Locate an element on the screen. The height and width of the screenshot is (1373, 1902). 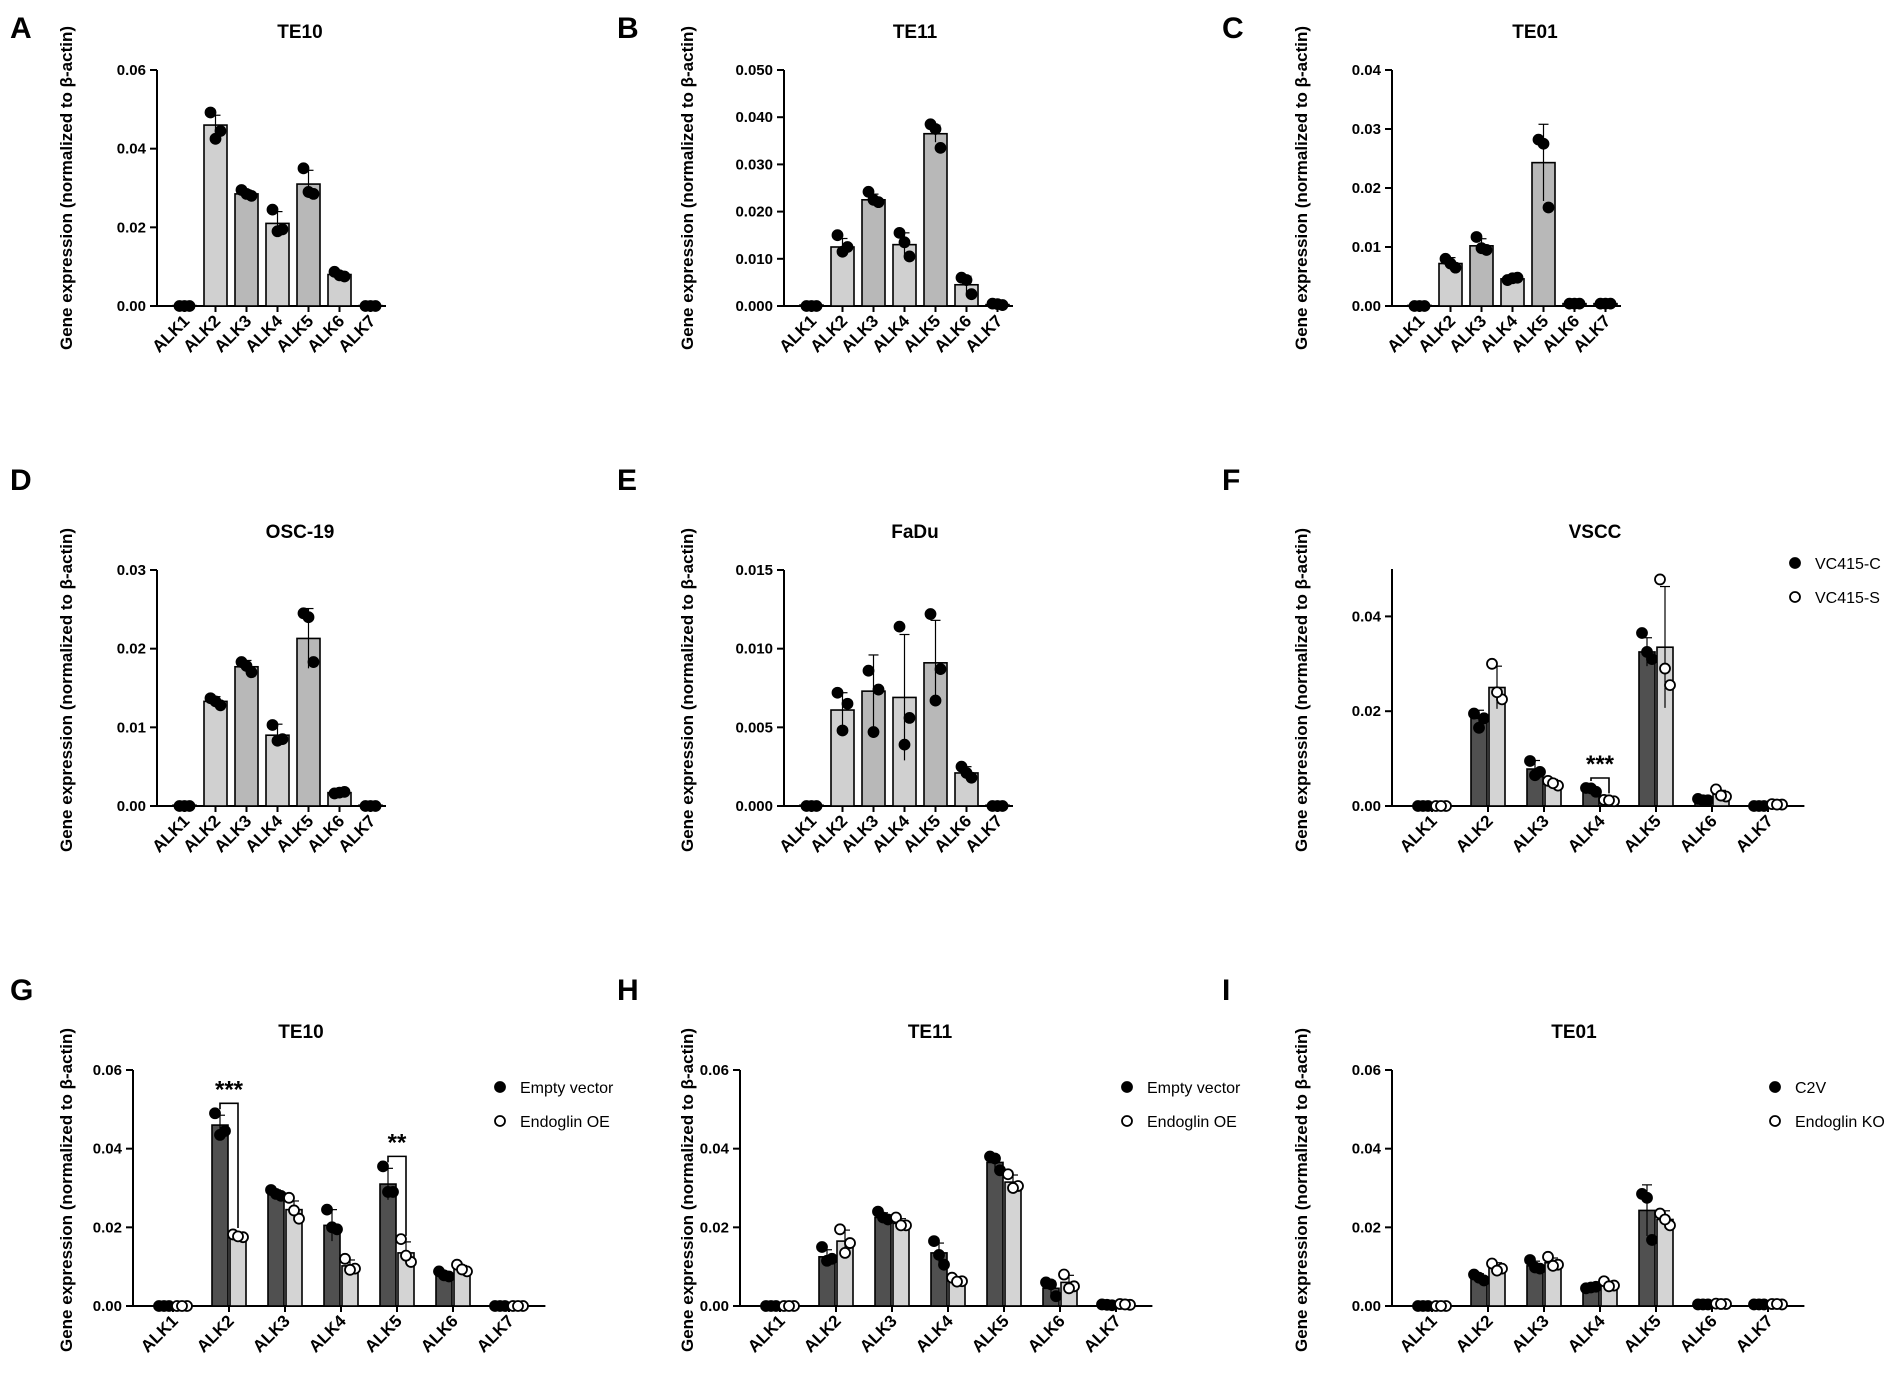
panel-letter: H is located at coordinates (628, 990).